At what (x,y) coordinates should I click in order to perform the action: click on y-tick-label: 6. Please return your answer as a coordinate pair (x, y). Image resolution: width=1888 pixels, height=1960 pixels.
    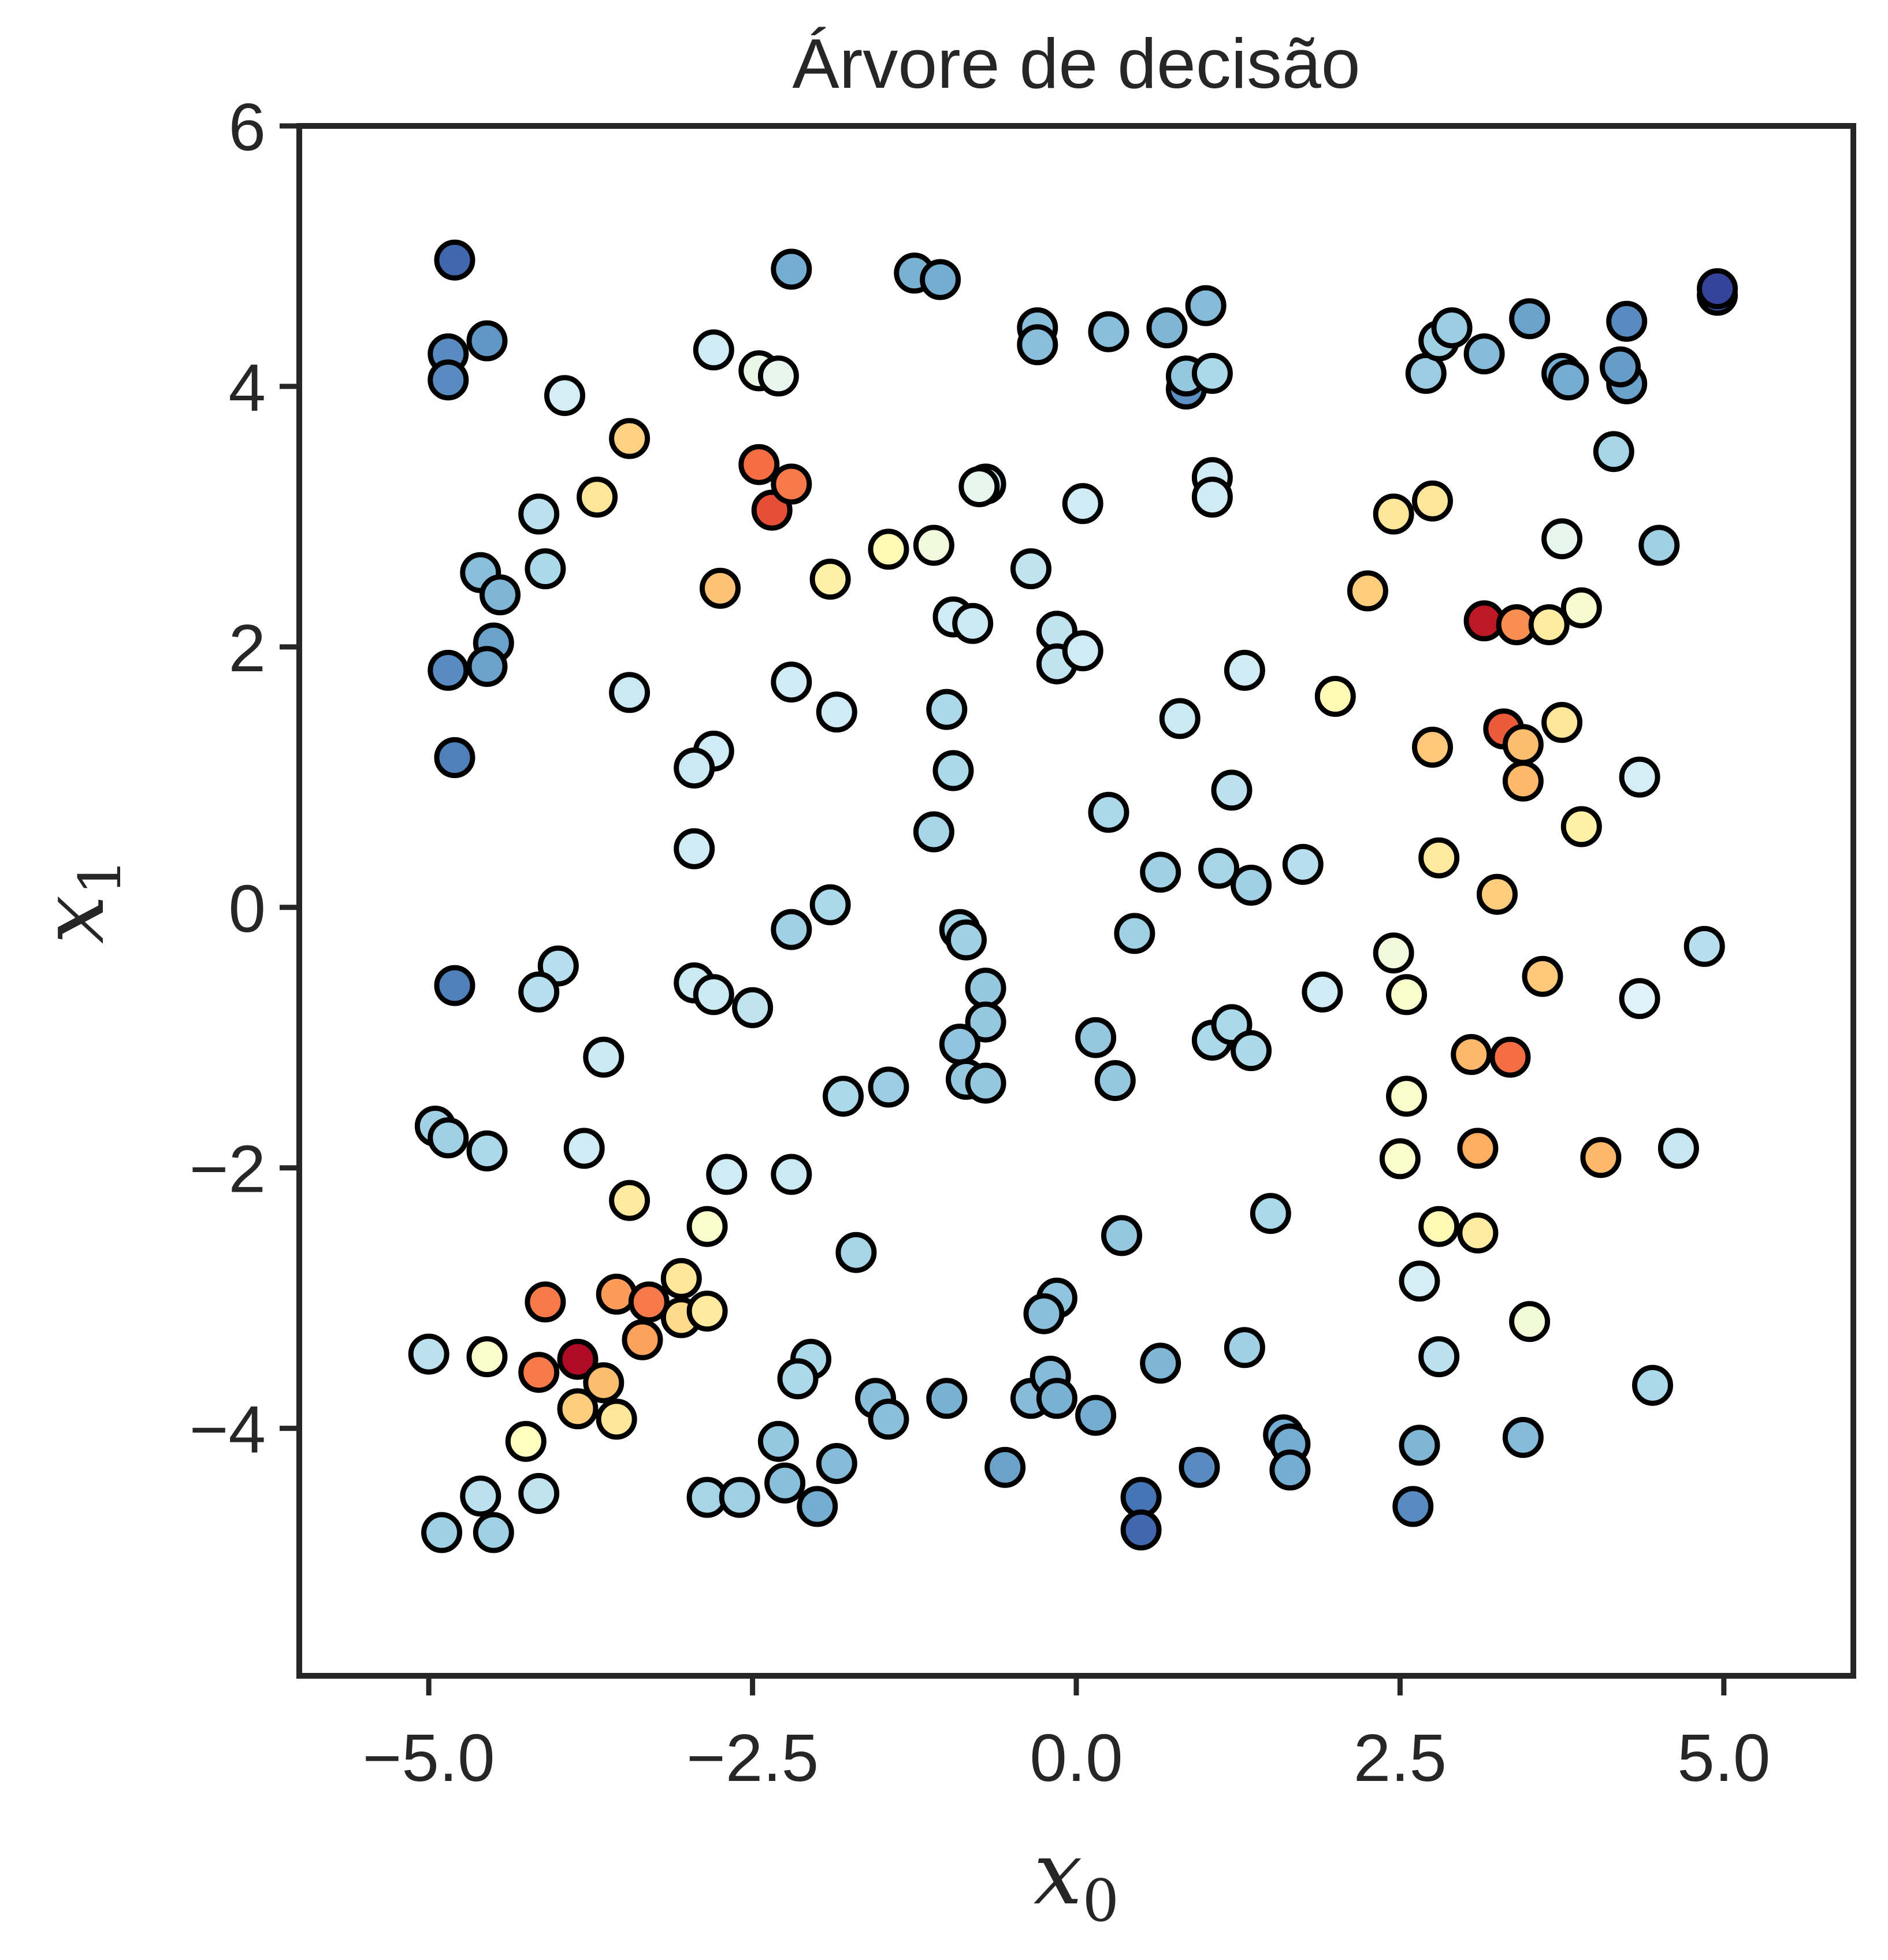
    Looking at the image, I should click on (247, 127).